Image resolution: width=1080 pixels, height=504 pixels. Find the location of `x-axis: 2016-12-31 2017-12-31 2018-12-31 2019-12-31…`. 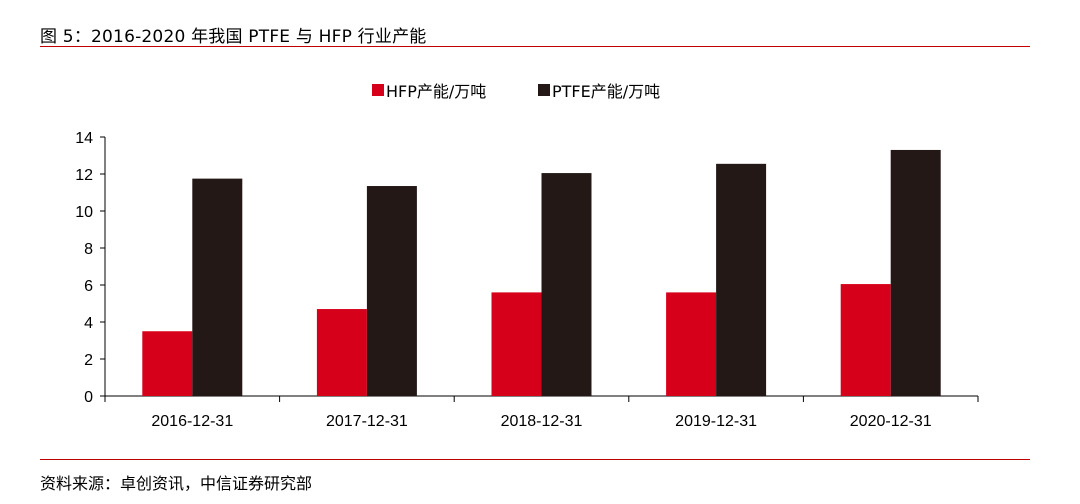

x-axis: 2016-12-31 2017-12-31 2018-12-31 2019-12-31… is located at coordinates (541, 412).